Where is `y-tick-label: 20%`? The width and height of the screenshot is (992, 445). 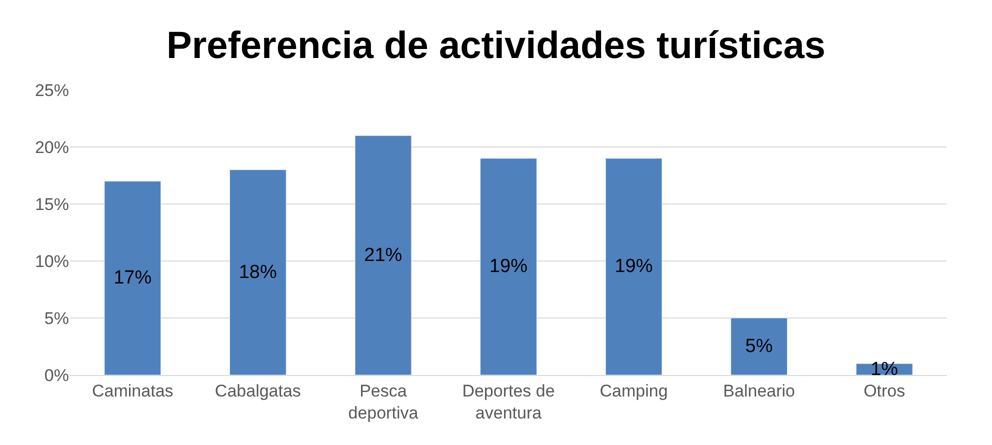 y-tick-label: 20% is located at coordinates (51, 147).